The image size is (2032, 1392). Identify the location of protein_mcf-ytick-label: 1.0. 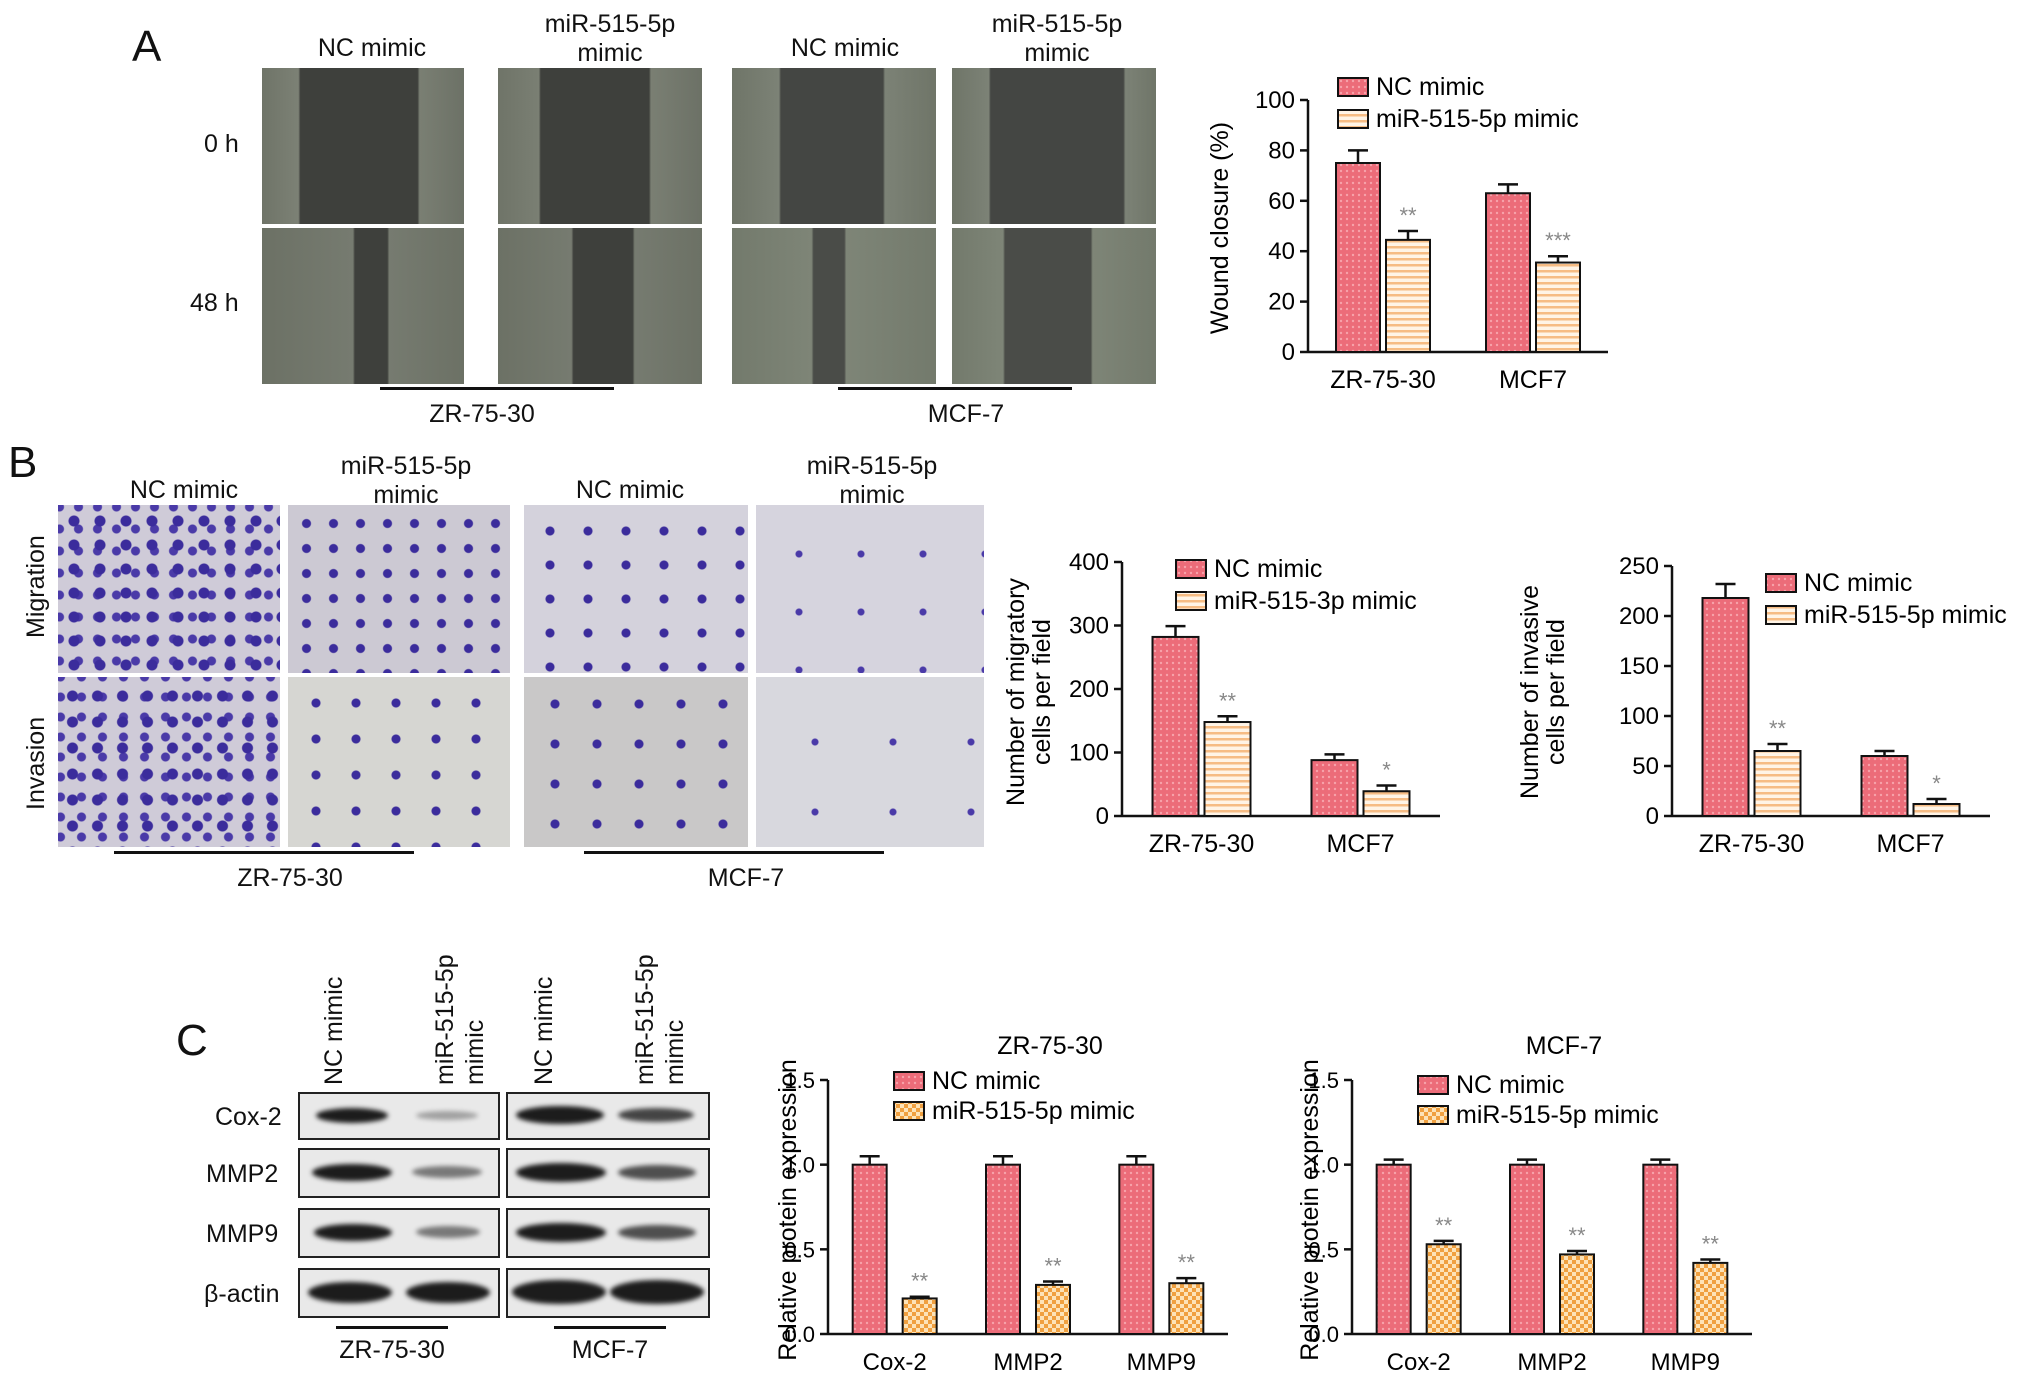
(1323, 1165).